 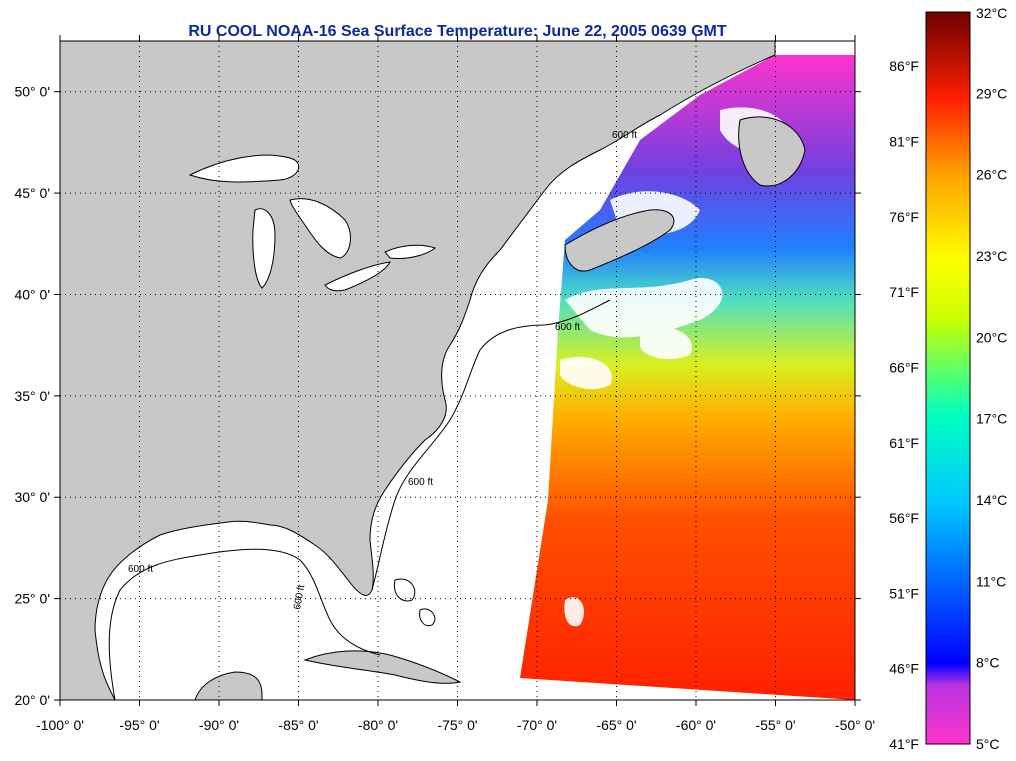 What do you see at coordinates (320, 228) in the screenshot?
I see `lake-huron` at bounding box center [320, 228].